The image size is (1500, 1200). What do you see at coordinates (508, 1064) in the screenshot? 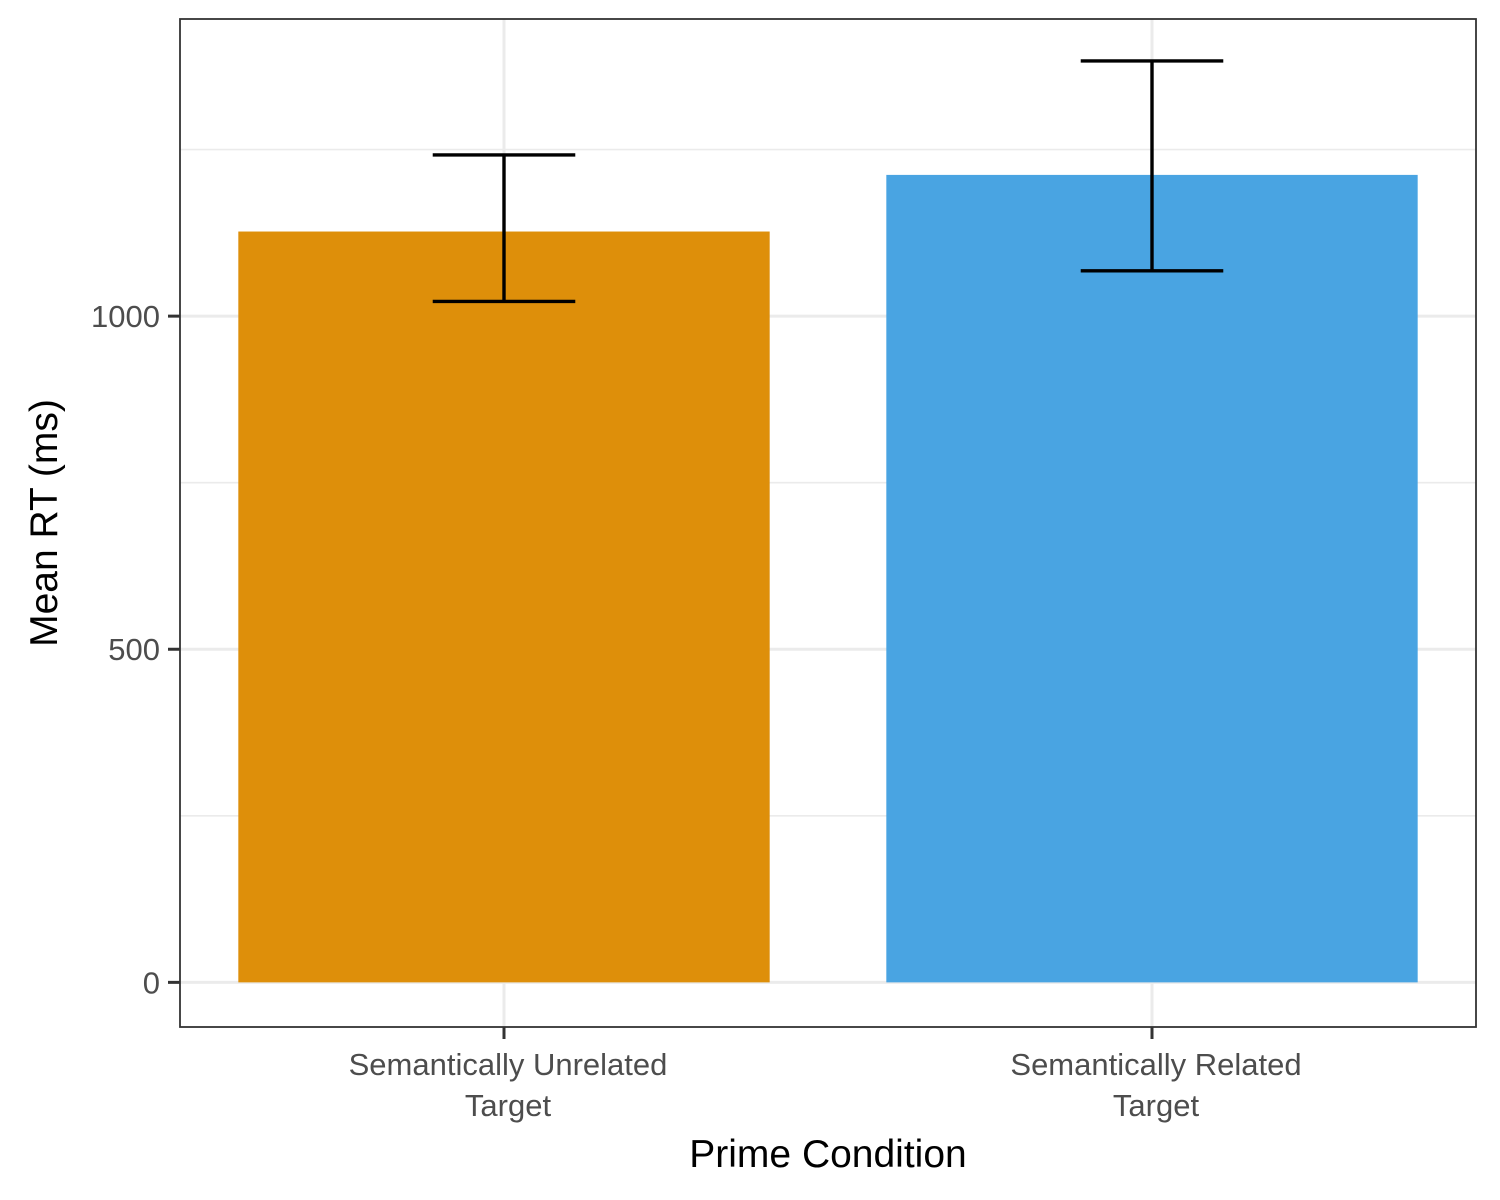
I see `x-tick-label: Semantically Unrelated` at bounding box center [508, 1064].